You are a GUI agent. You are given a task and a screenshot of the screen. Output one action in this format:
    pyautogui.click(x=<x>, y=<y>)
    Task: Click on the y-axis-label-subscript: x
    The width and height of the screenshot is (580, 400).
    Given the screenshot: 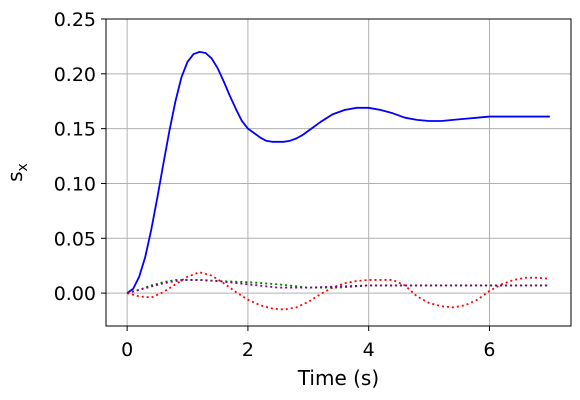 What is the action you would take?
    pyautogui.click(x=23, y=167)
    